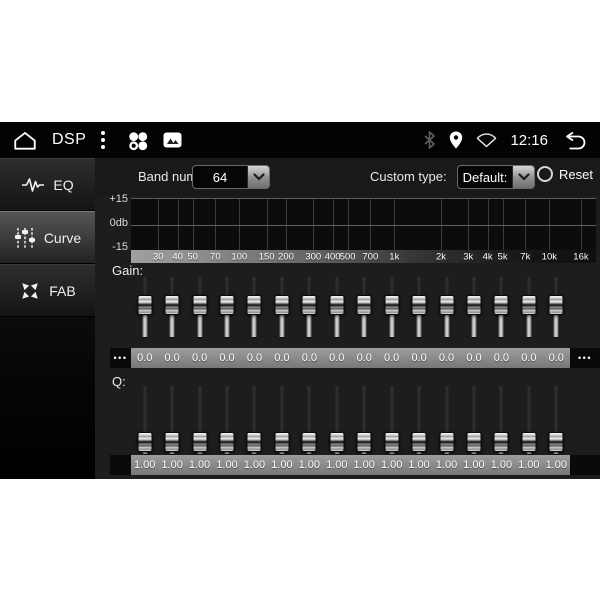 The height and width of the screenshot is (600, 600). I want to click on gain-page-right-button: •••, so click(585, 358).